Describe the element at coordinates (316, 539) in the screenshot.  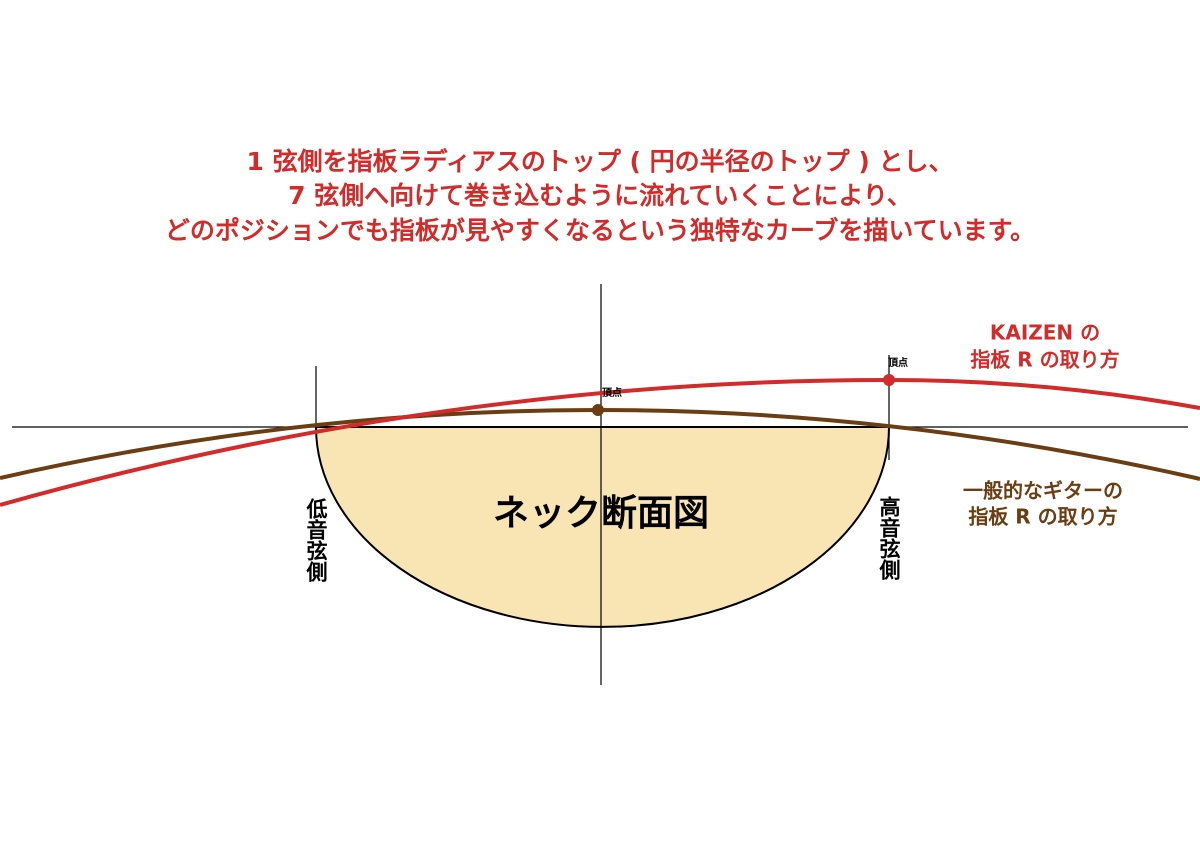
I see `bass-side-label: 低音弦側` at that location.